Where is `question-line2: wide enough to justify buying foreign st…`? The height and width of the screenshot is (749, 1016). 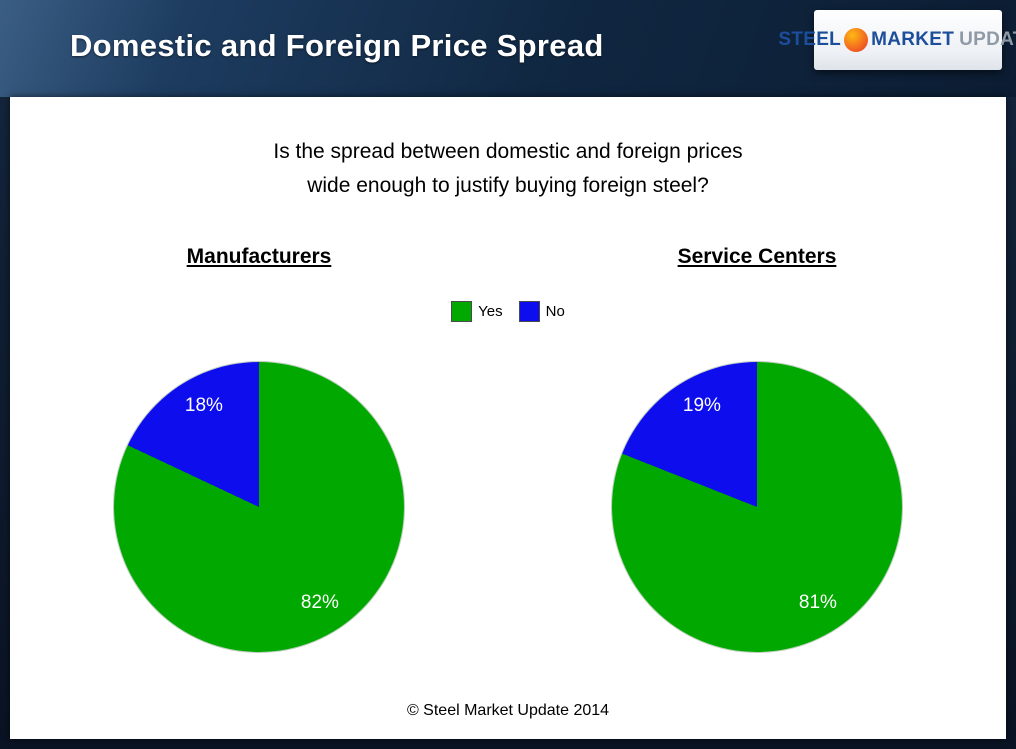 question-line2: wide enough to justify buying foreign st… is located at coordinates (508, 185).